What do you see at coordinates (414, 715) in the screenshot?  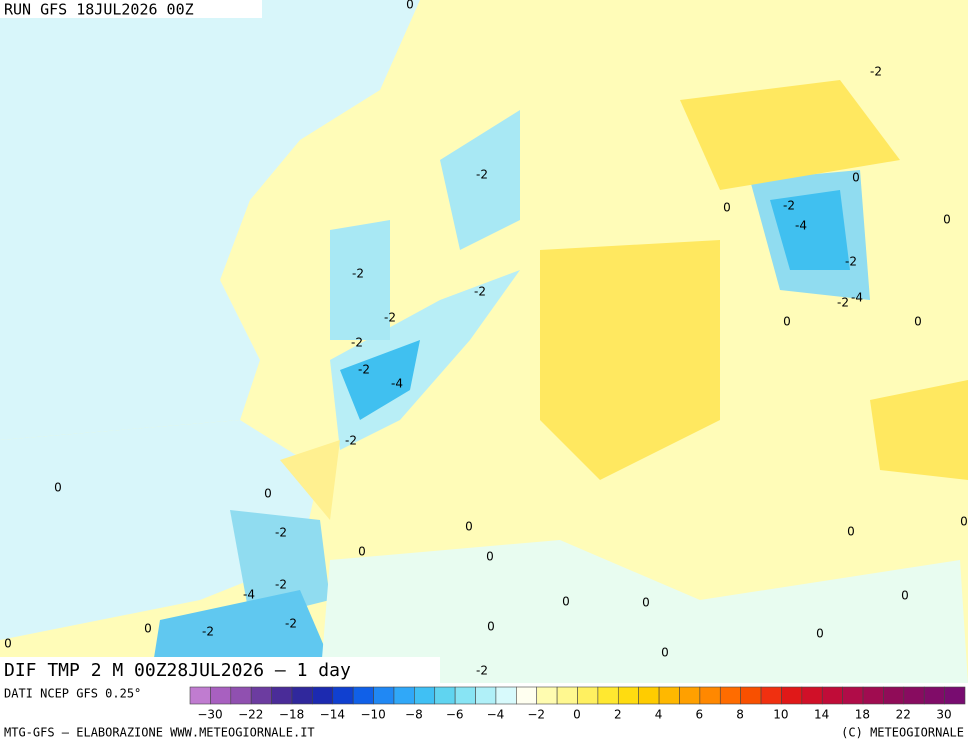 I see `colorbar-label: −8` at bounding box center [414, 715].